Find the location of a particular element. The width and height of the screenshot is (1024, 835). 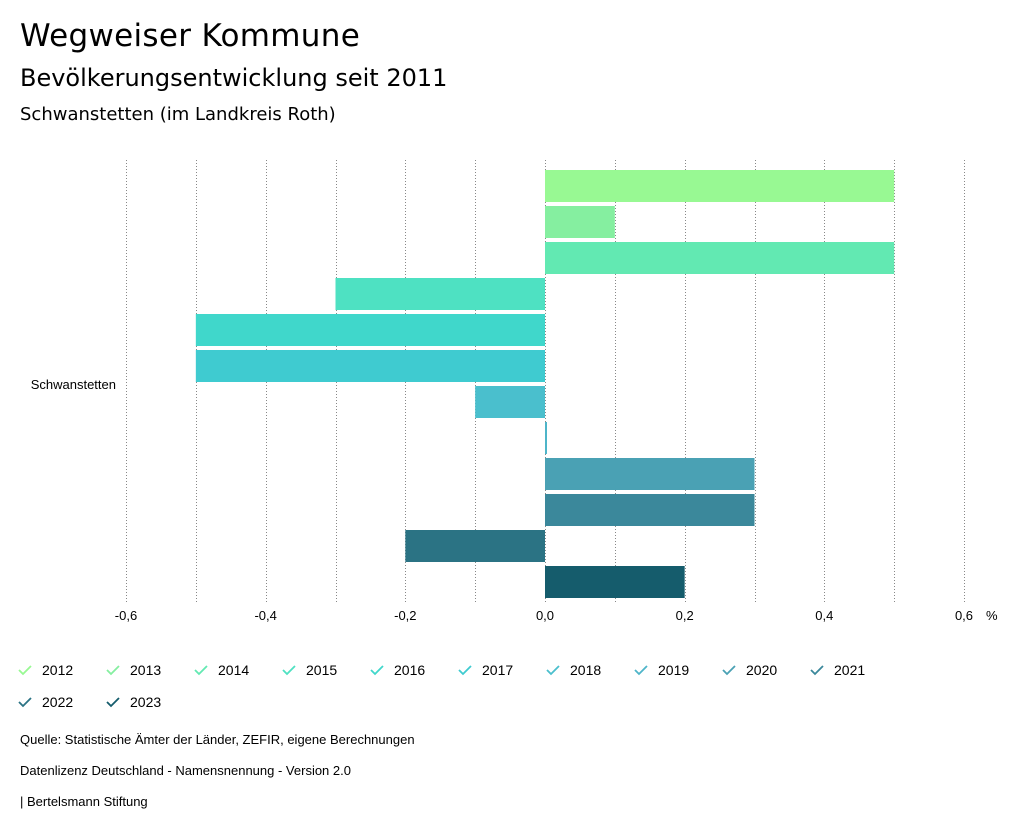

legend-item-2021: 2021 is located at coordinates (837, 670).